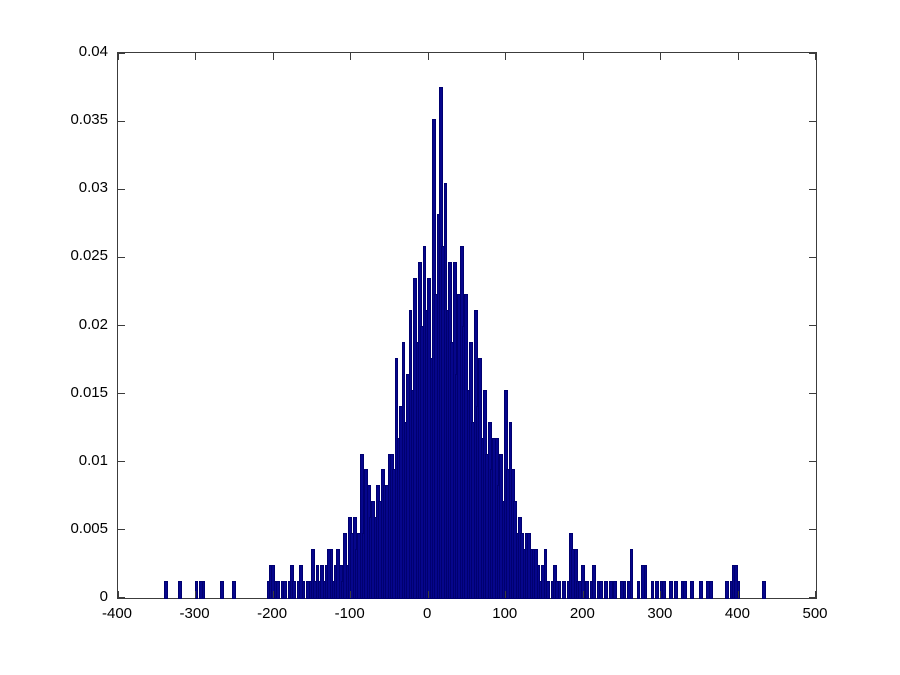 The width and height of the screenshot is (900, 675). What do you see at coordinates (582, 613) in the screenshot?
I see `x-tick-label: 200` at bounding box center [582, 613].